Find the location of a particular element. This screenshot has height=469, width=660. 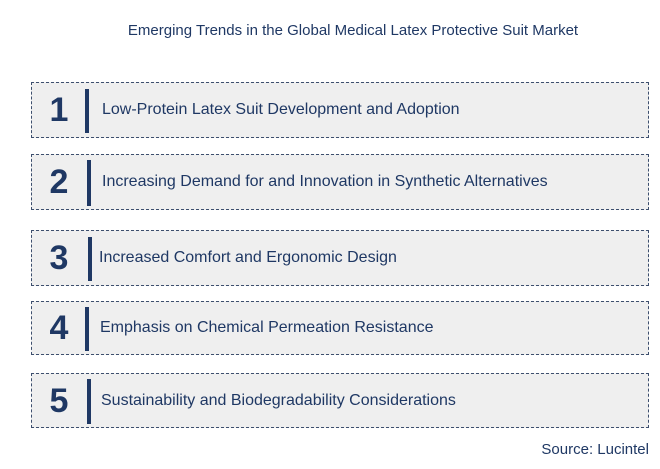

trend-number: 5 is located at coordinates (59, 400).